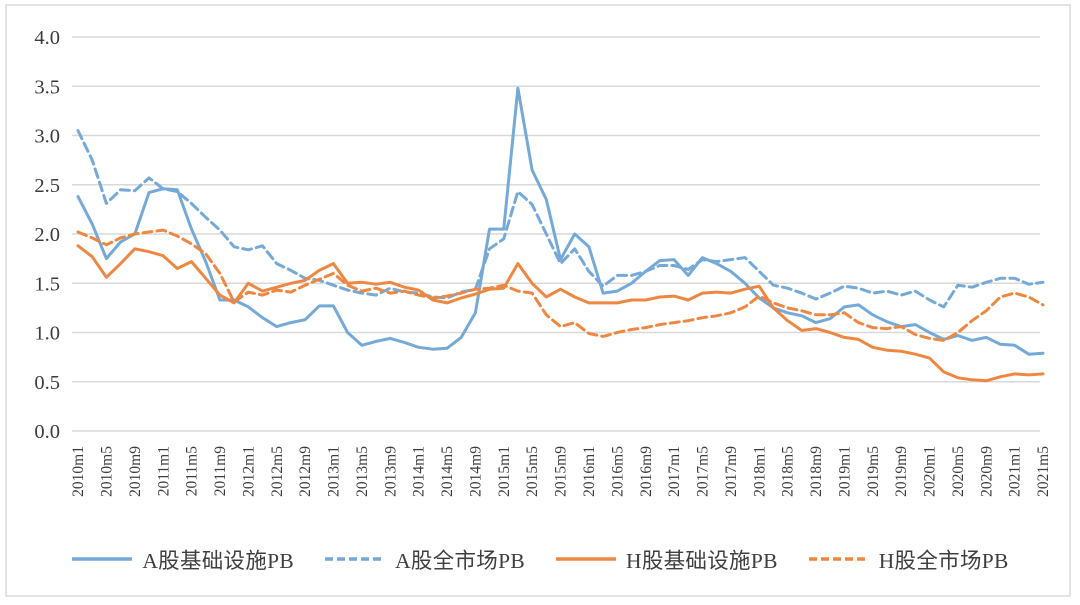  I want to click on legend-label: A股全市场PB, so click(460, 560).